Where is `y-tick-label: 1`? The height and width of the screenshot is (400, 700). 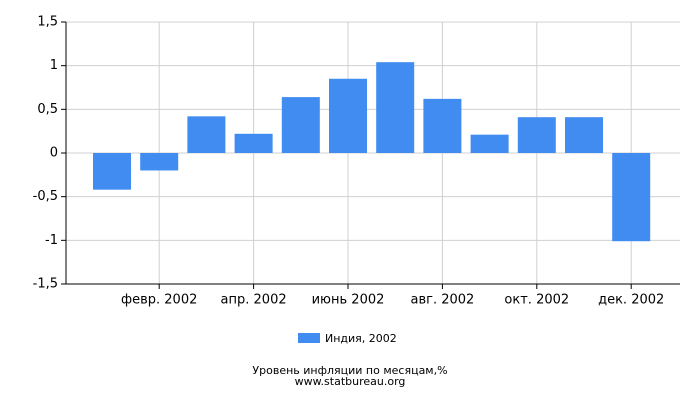 y-tick-label: 1 is located at coordinates (54, 65).